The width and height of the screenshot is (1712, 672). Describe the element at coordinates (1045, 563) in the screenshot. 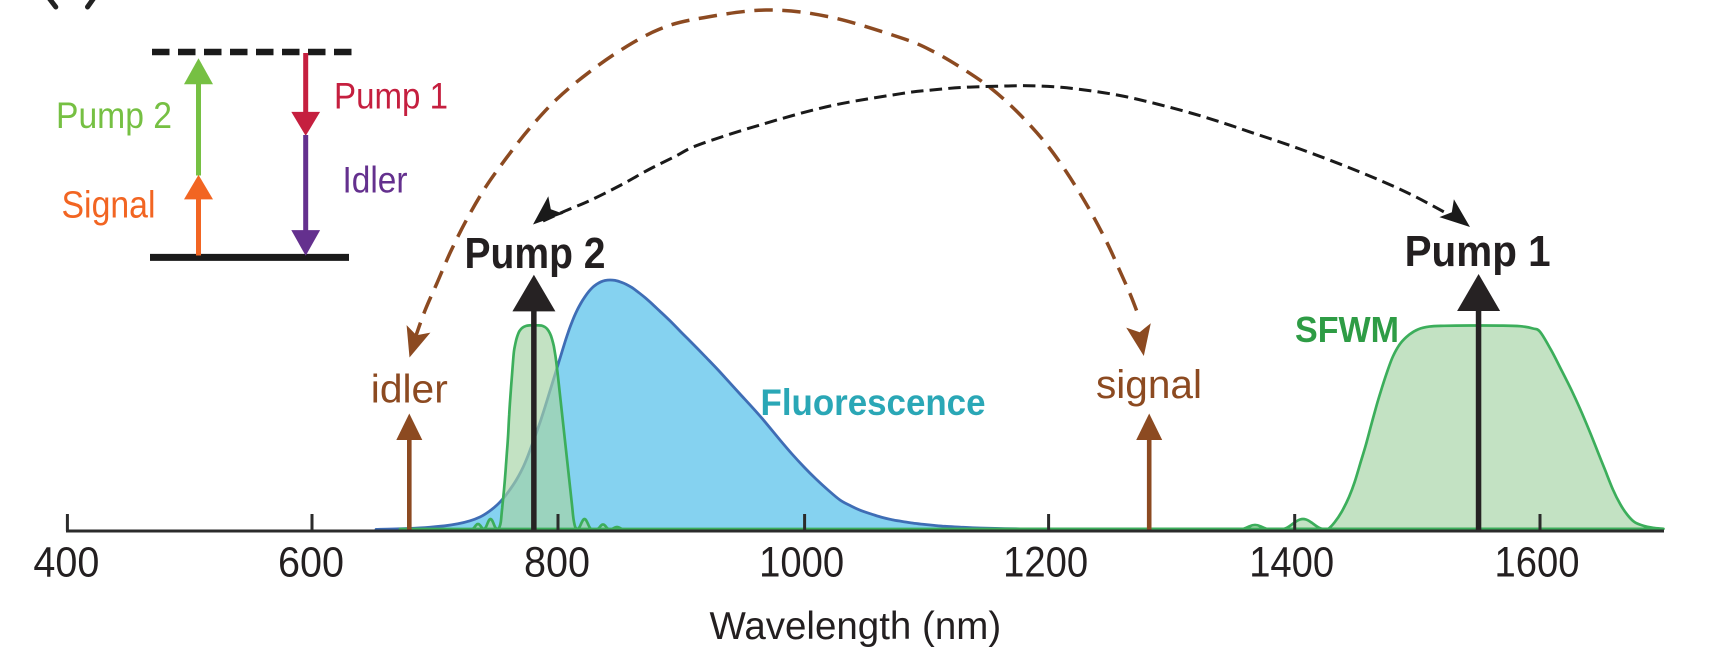

I see `svg-text: 1200` at that location.